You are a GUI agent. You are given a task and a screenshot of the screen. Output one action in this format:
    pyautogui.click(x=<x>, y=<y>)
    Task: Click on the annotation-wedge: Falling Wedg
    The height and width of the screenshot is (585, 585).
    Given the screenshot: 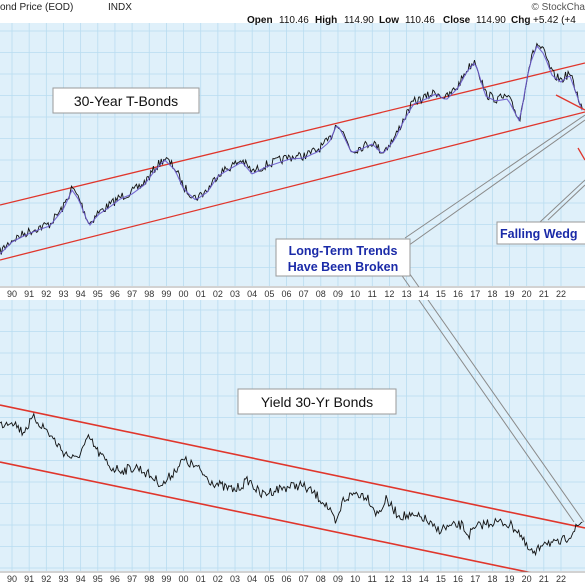 What is the action you would take?
    pyautogui.click(x=540, y=233)
    